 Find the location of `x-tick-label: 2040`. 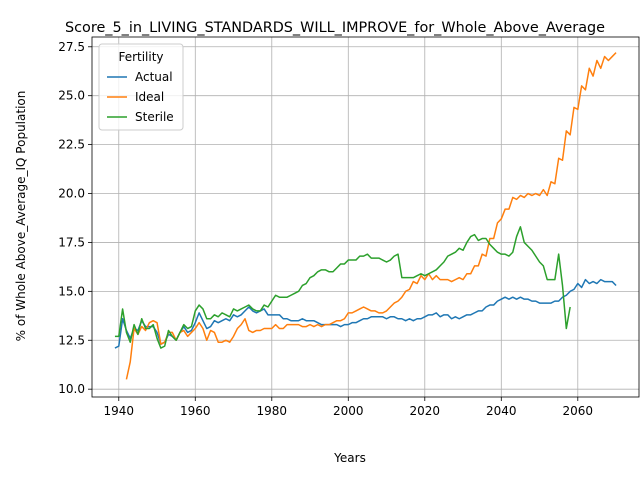

x-tick-label: 2040 is located at coordinates (501, 411).